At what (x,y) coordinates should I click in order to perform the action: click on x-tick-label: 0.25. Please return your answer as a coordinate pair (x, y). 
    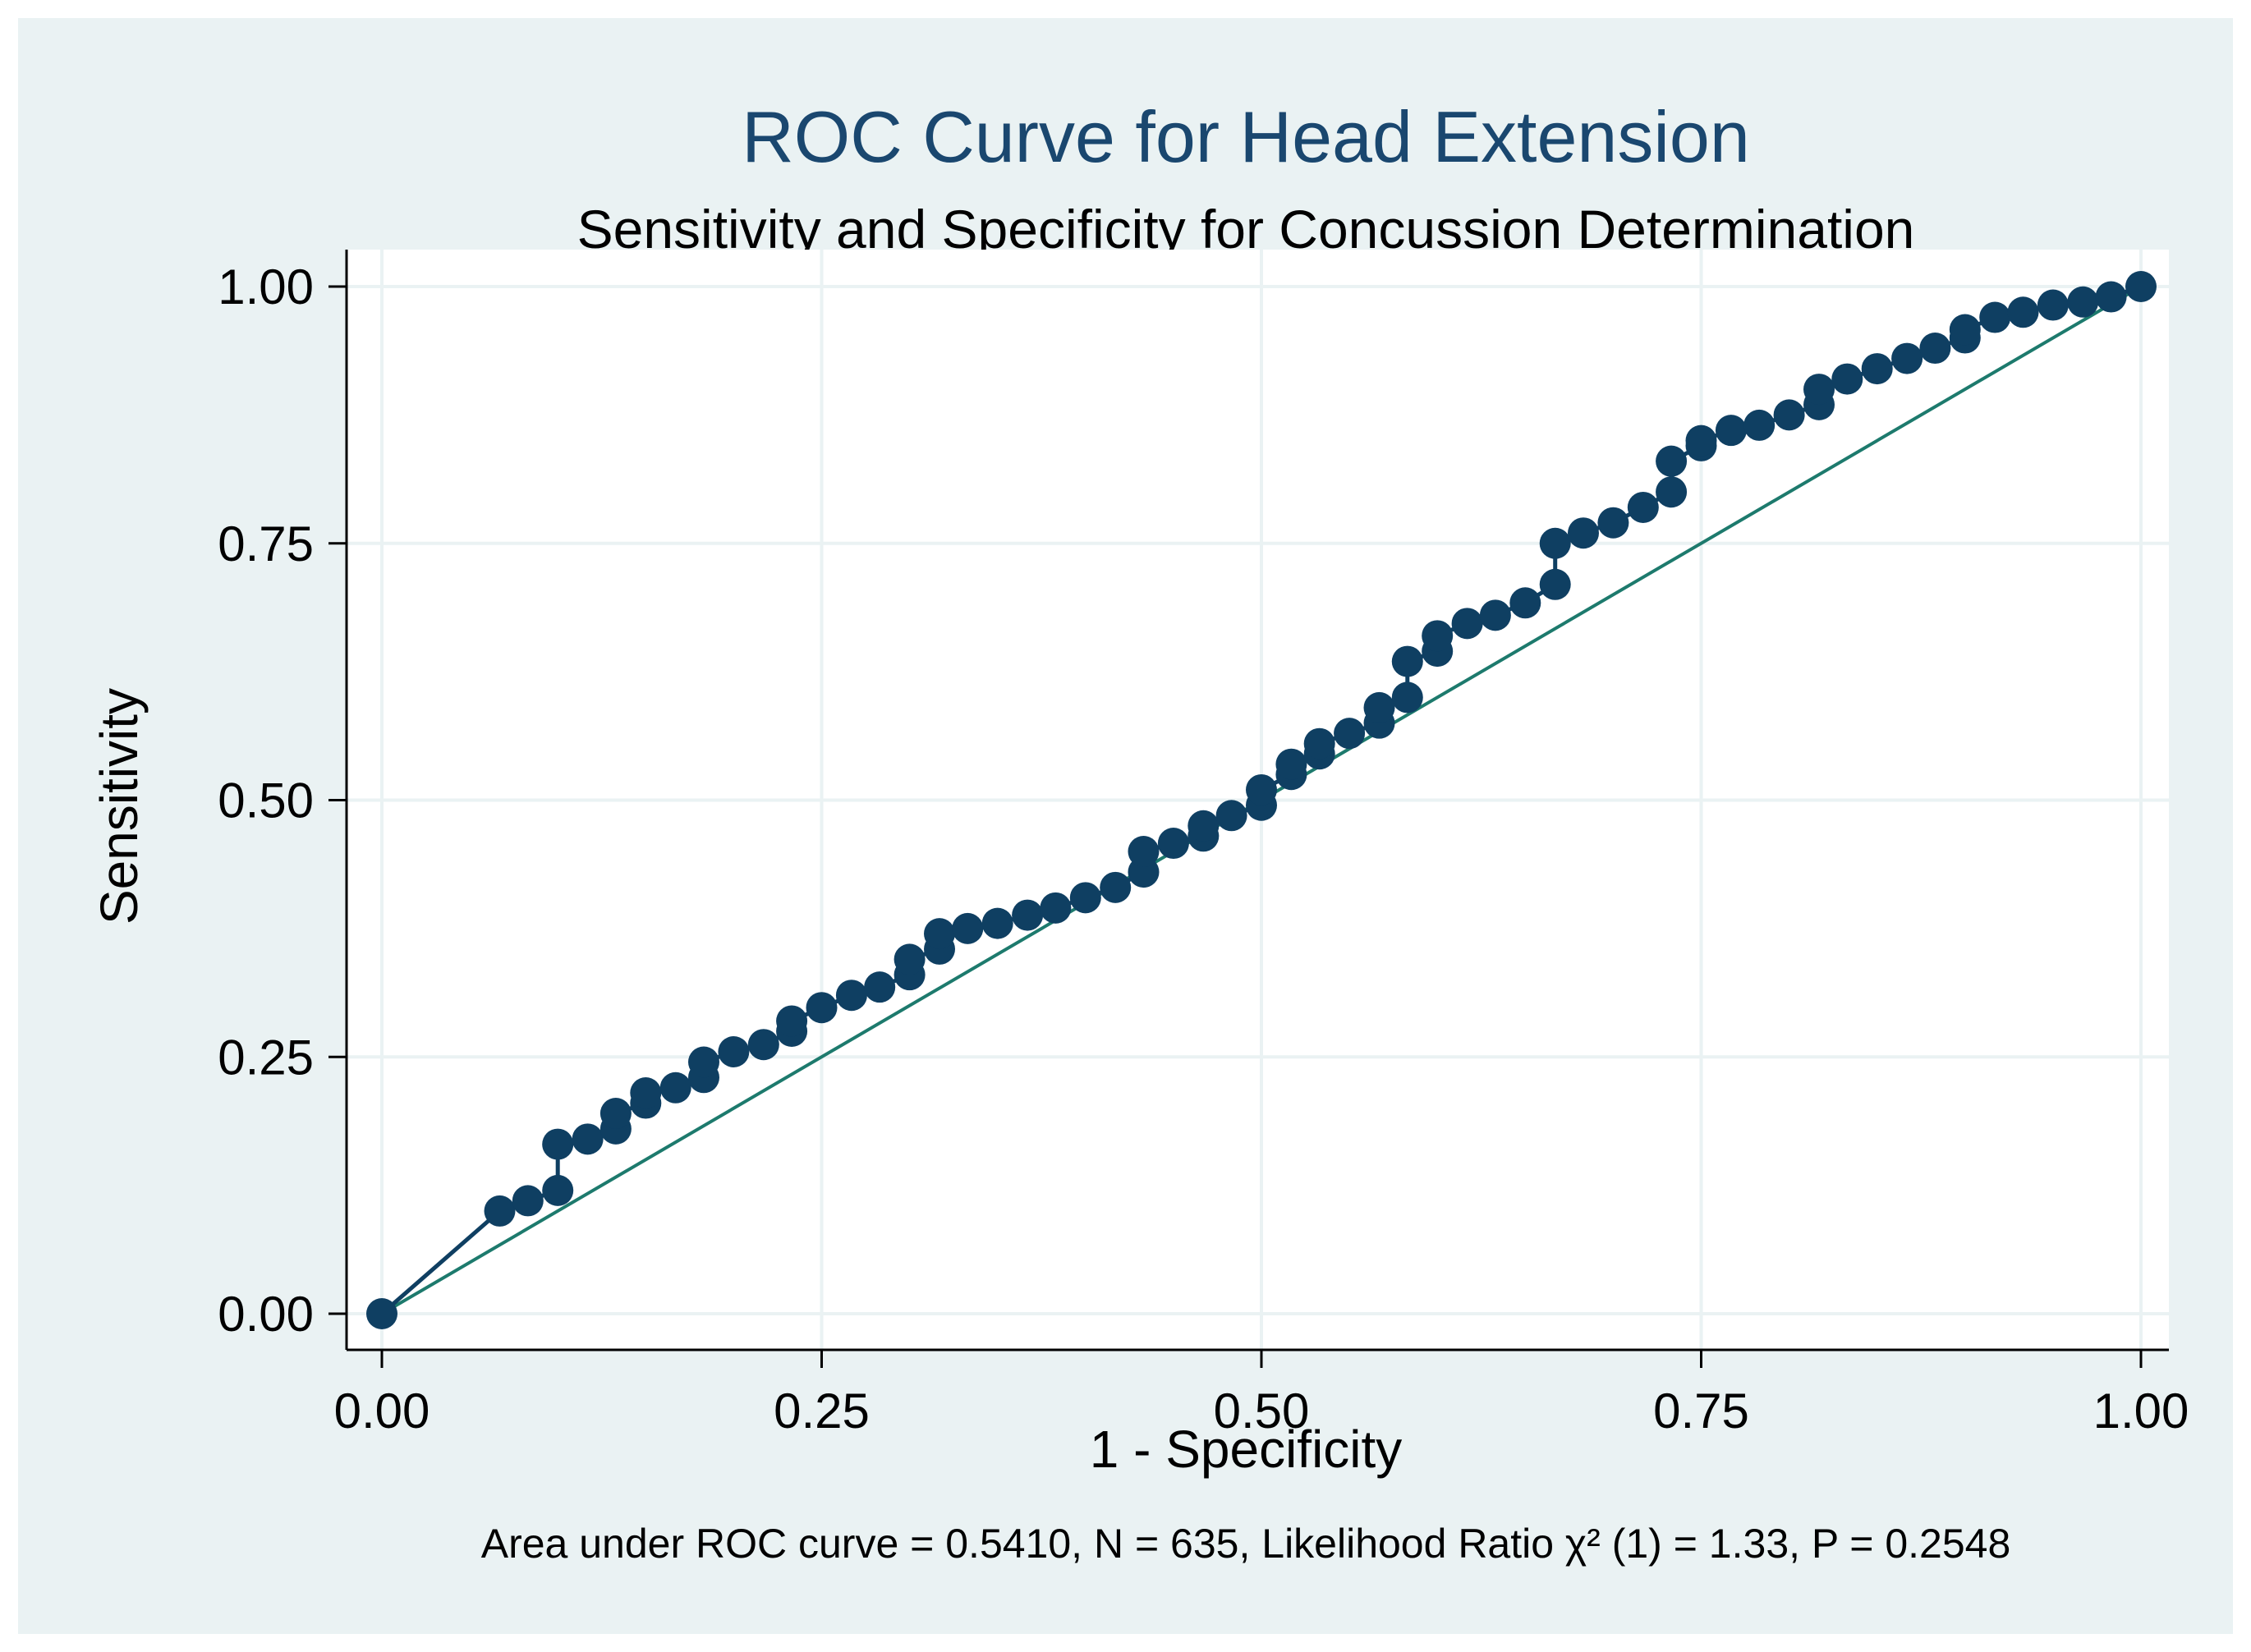
    Looking at the image, I should click on (822, 1411).